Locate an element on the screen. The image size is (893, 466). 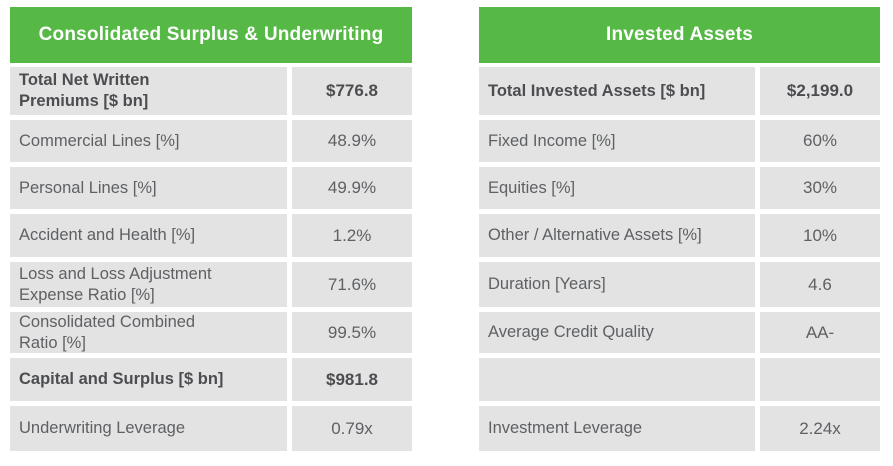
row-label: Consolidated Combined Ratio [%] is located at coordinates (148, 332).